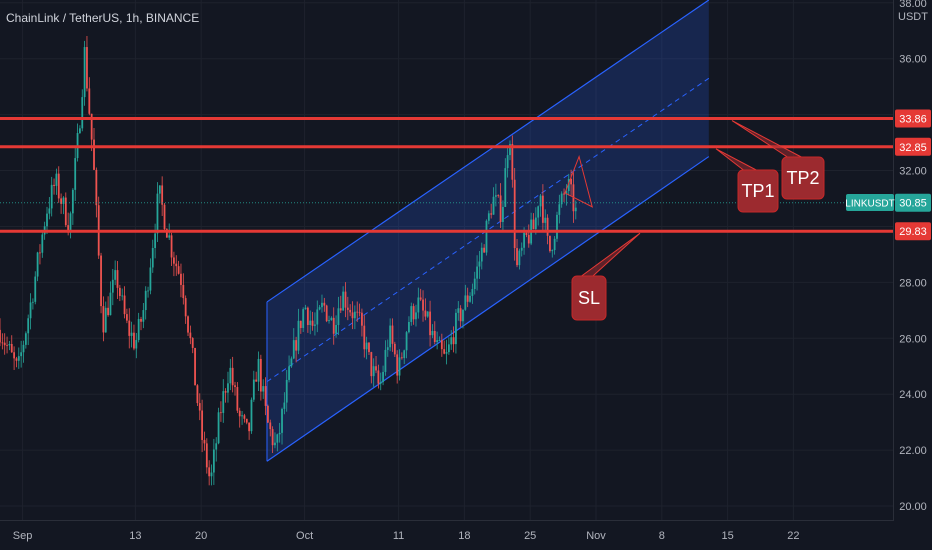 This screenshot has height=550, width=932. What do you see at coordinates (869, 204) in the screenshot?
I see `symbol-label-name: LINKUSDT` at bounding box center [869, 204].